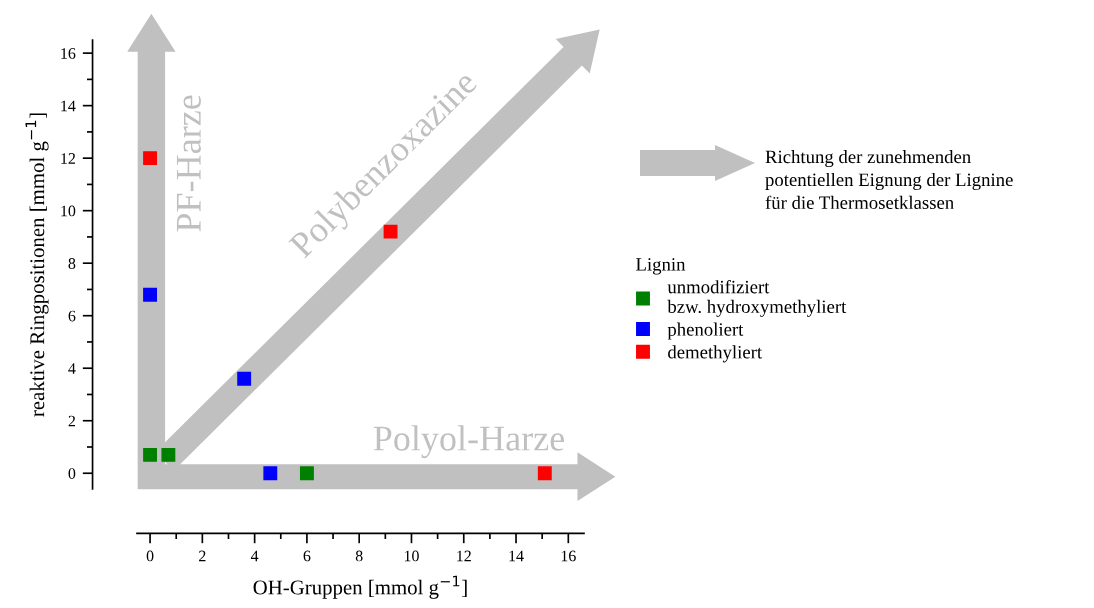 The height and width of the screenshot is (608, 1094). What do you see at coordinates (188, 163) in the screenshot?
I see `annotation: PF-Harze` at bounding box center [188, 163].